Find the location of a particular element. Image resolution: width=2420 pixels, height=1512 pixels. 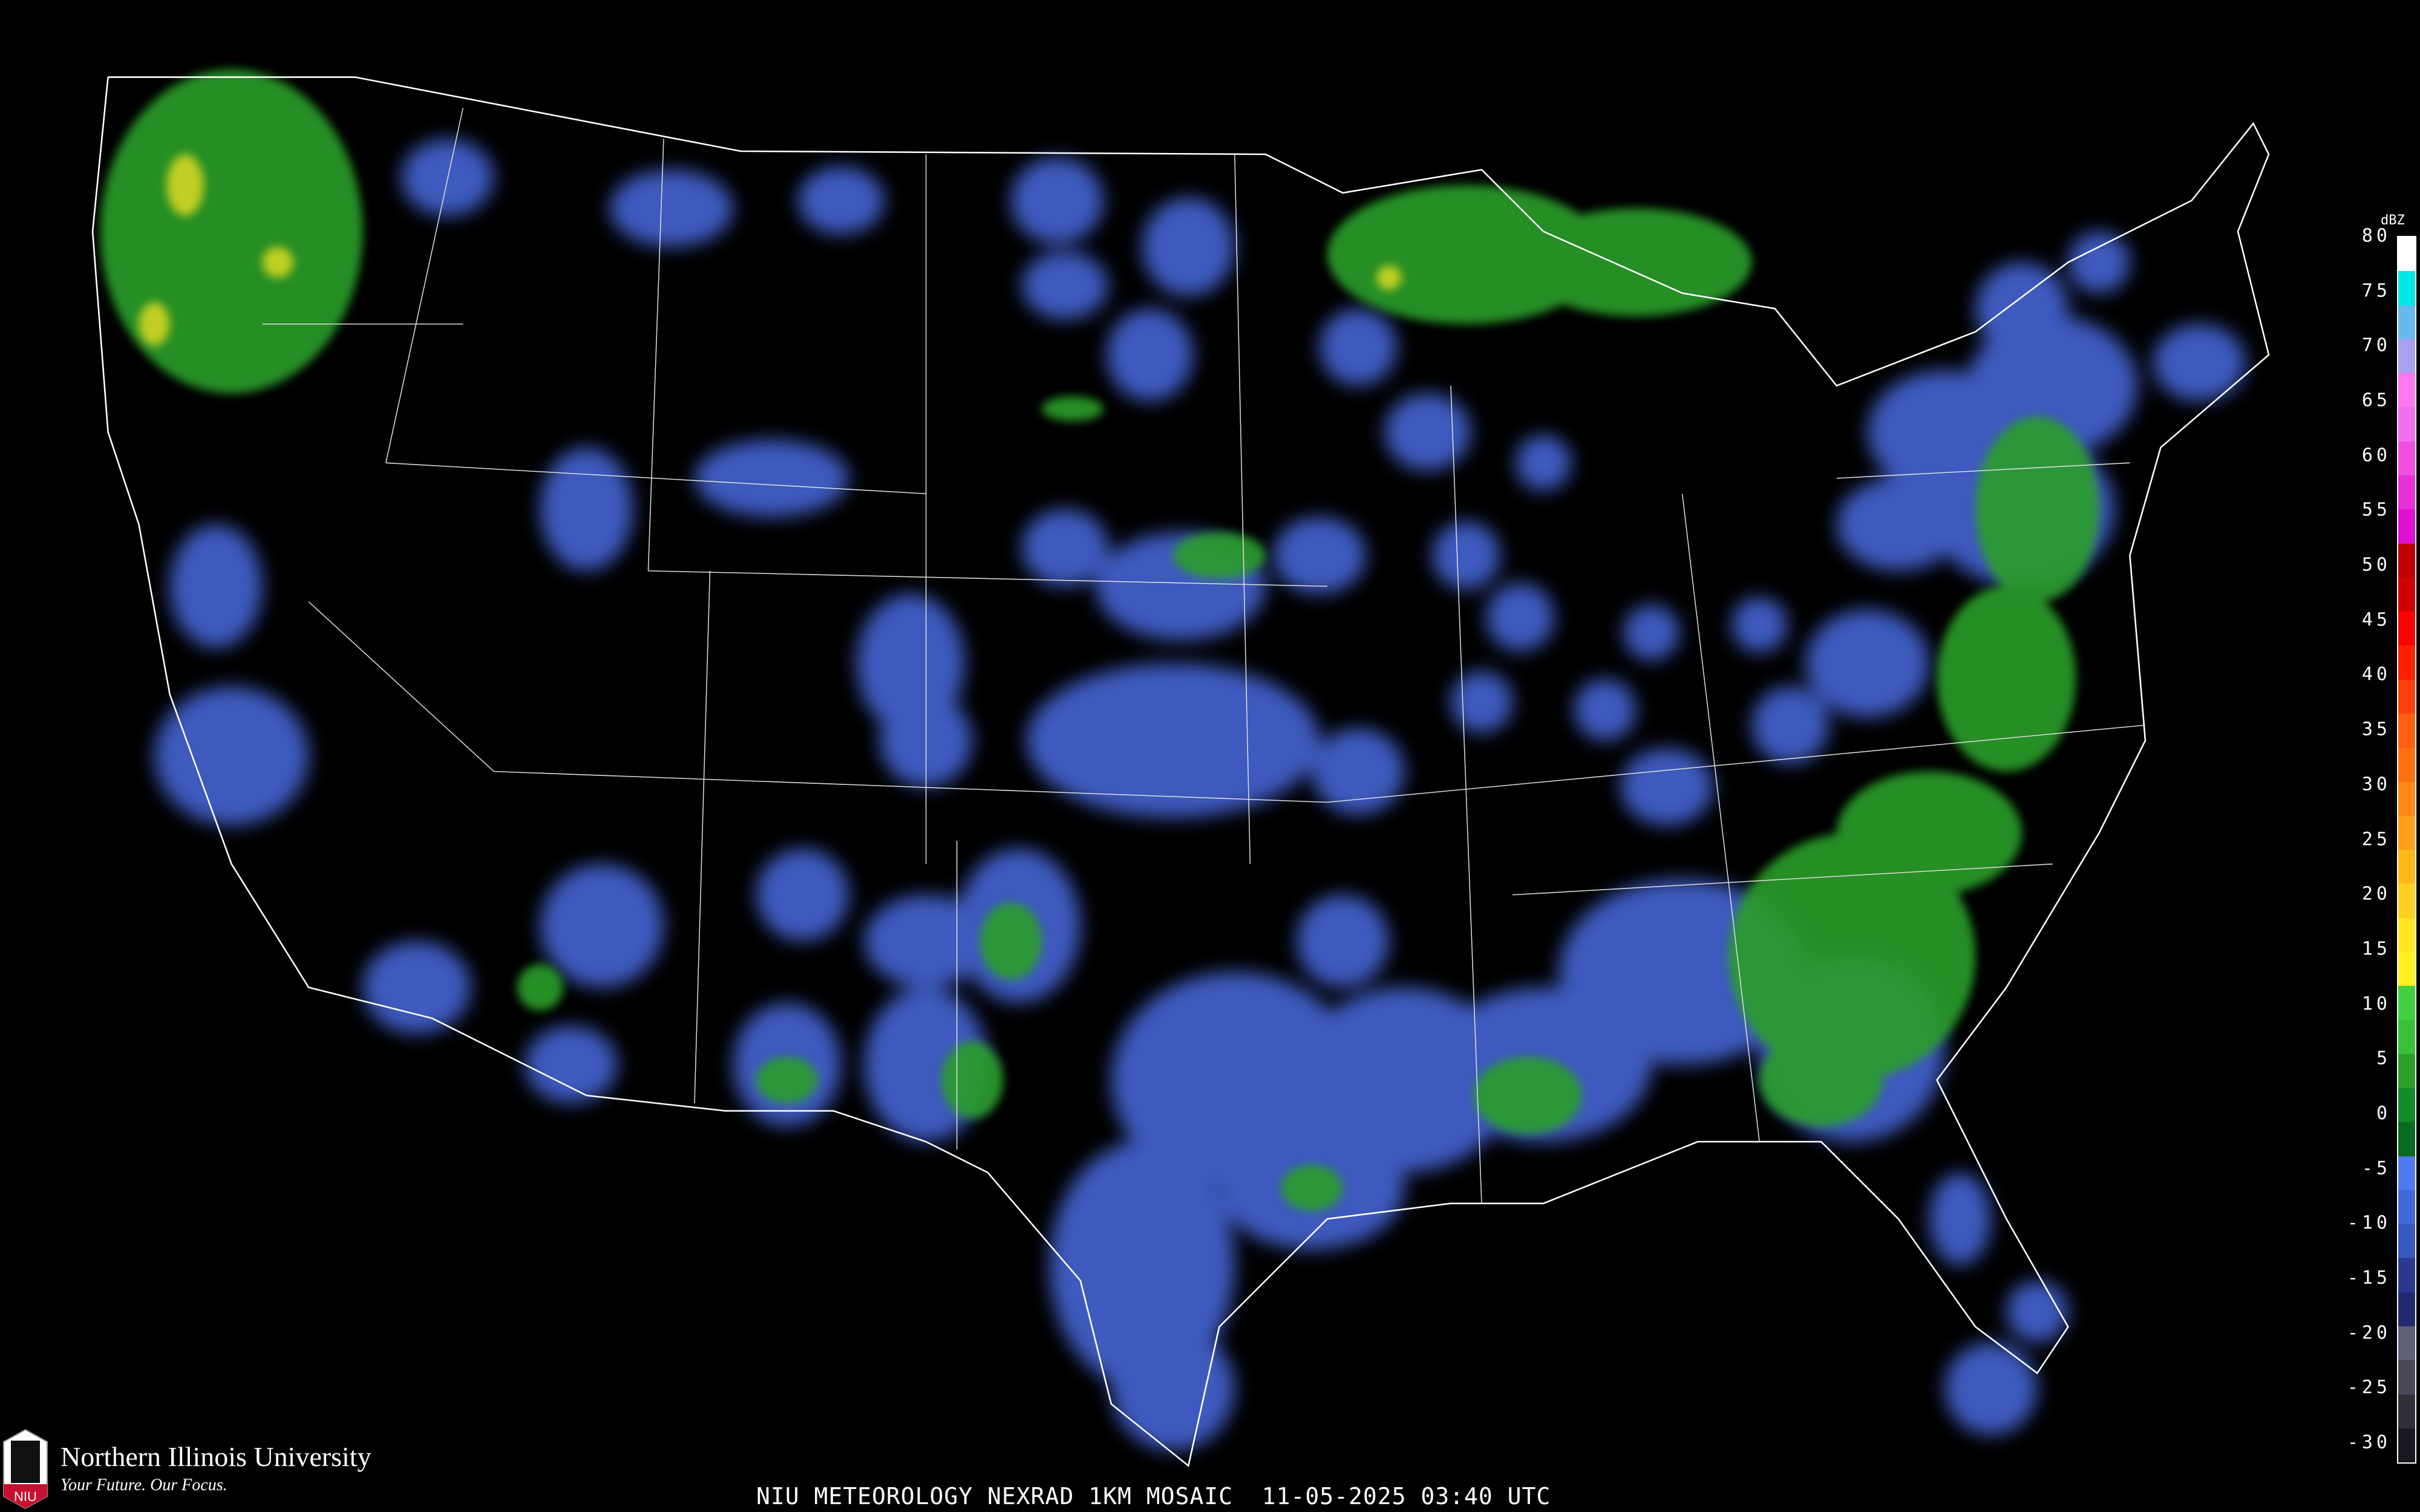

legend-tick: 70 is located at coordinates (2376, 345).